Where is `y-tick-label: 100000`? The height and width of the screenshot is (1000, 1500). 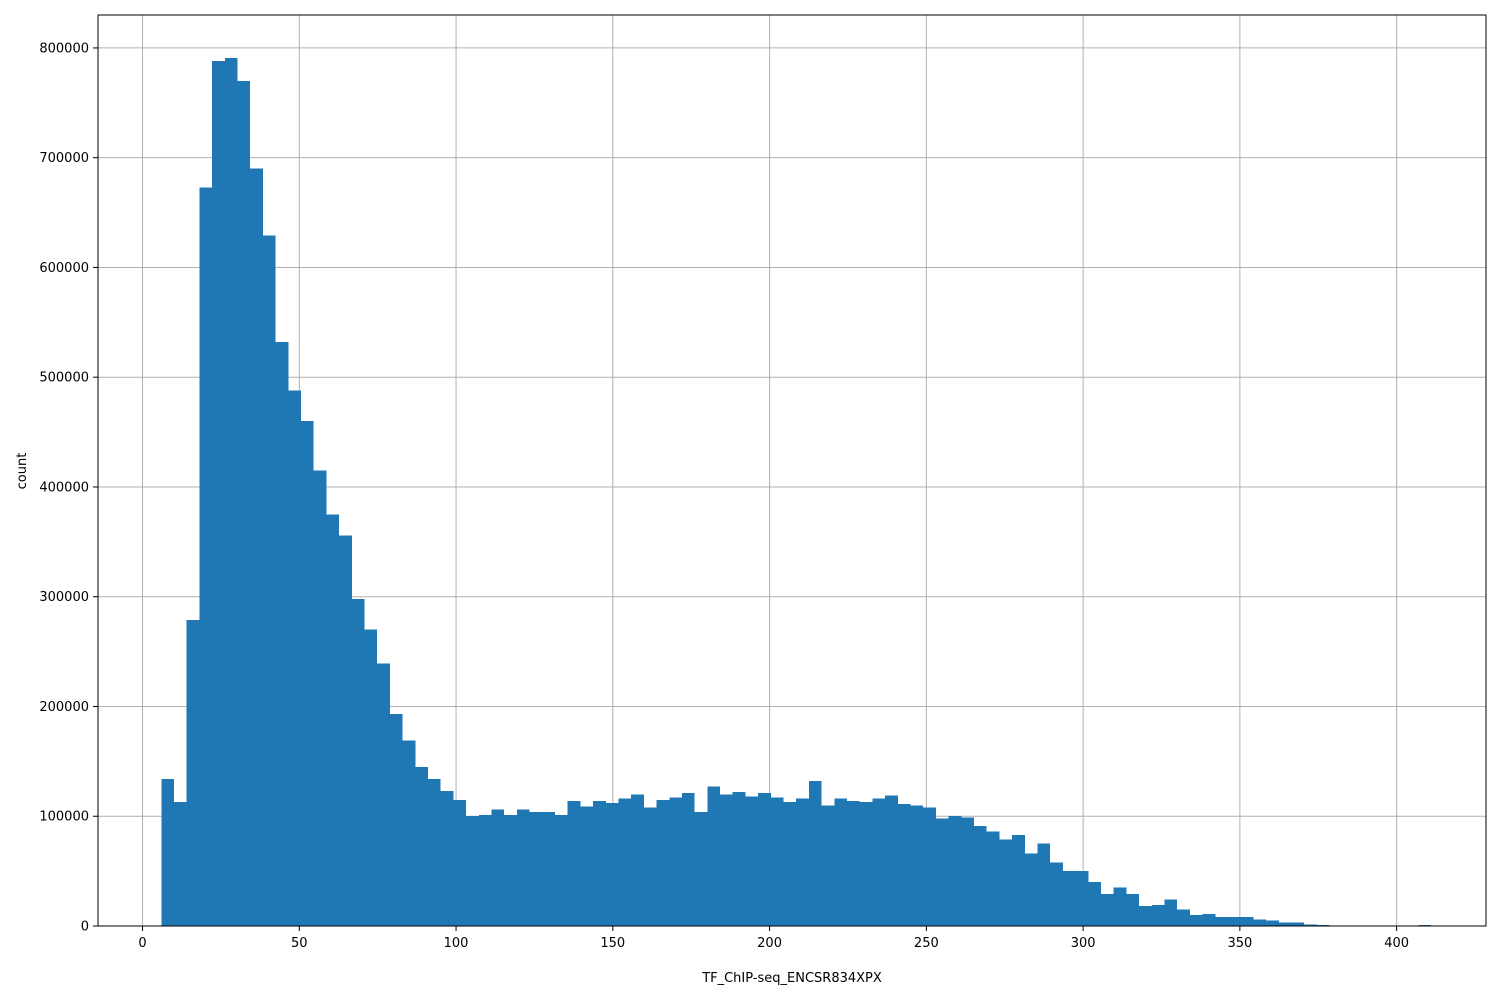
y-tick-label: 100000 is located at coordinates (64, 817).